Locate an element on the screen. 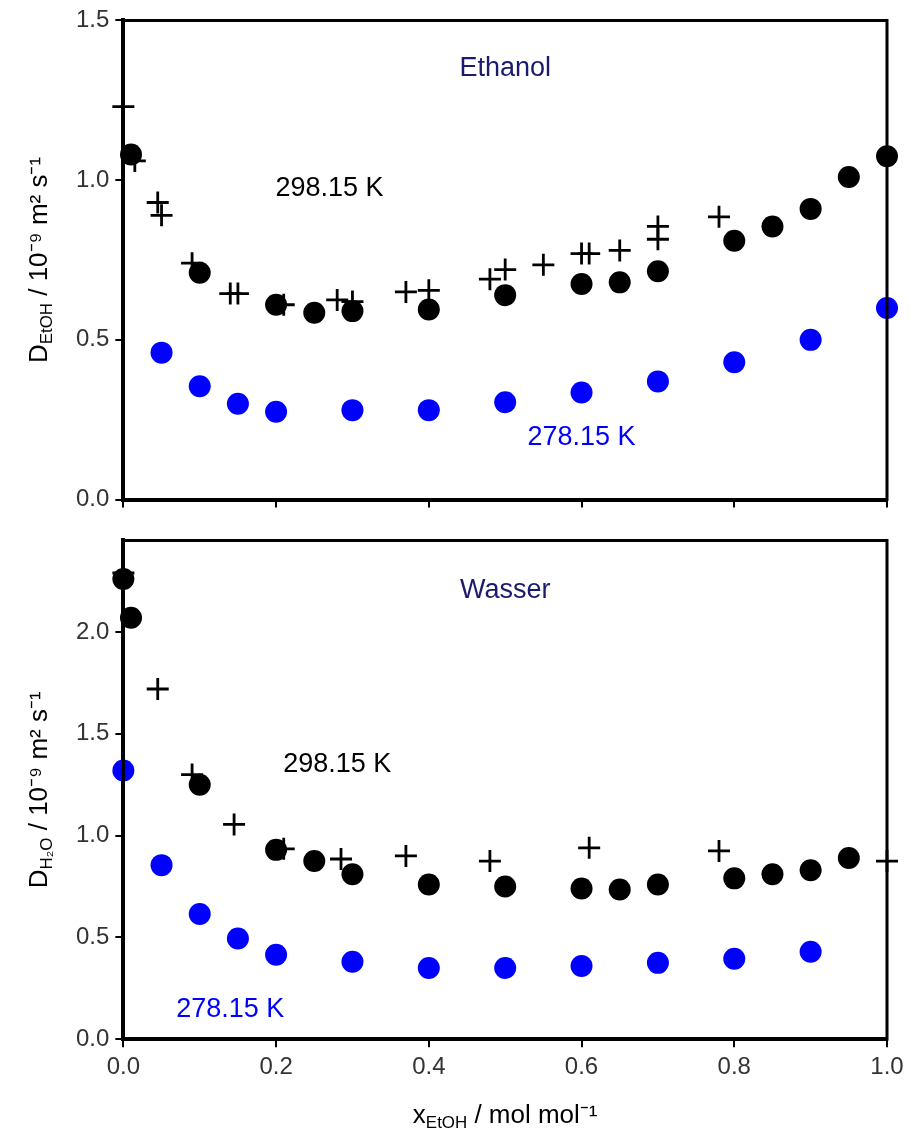 Image resolution: width=919 pixels, height=1144 pixels. x-tick-label: 0.4 is located at coordinates (429, 1066).